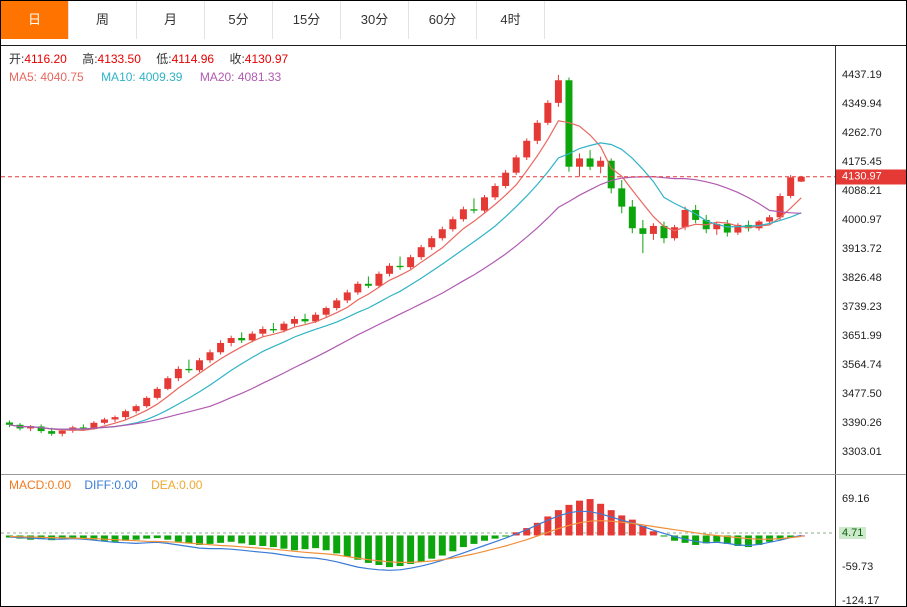  I want to click on tab-4hour: 4时, so click(511, 20).